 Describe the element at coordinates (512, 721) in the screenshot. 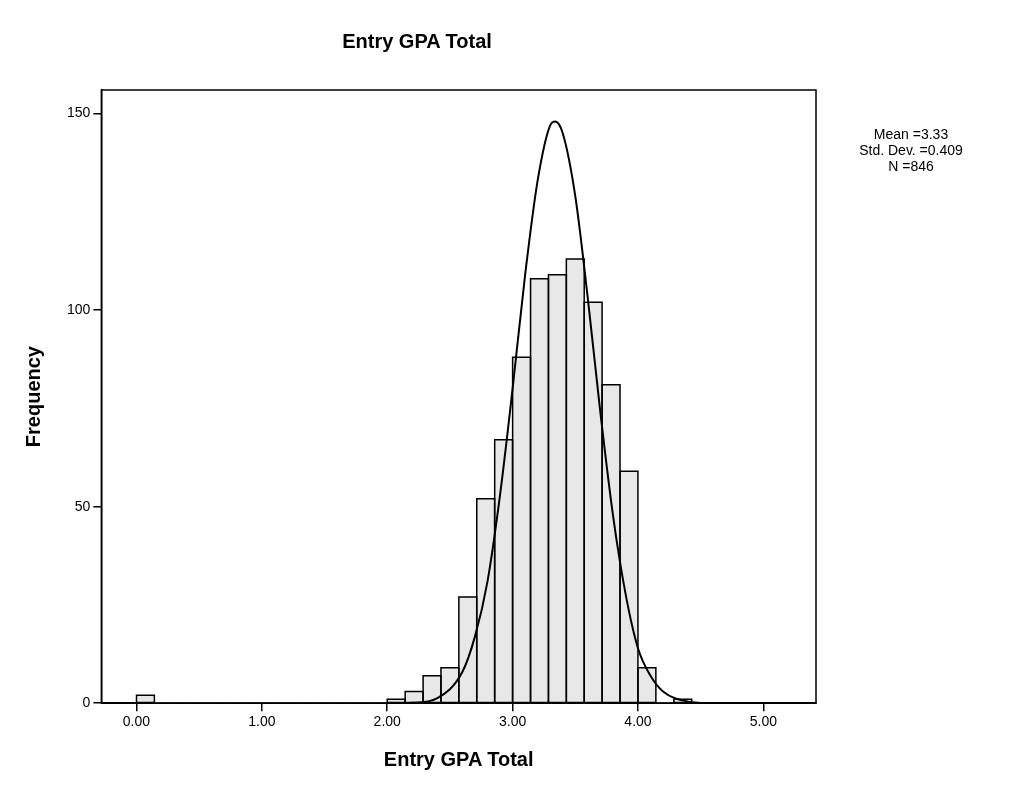

I see `x-tick-label: 3.00` at that location.